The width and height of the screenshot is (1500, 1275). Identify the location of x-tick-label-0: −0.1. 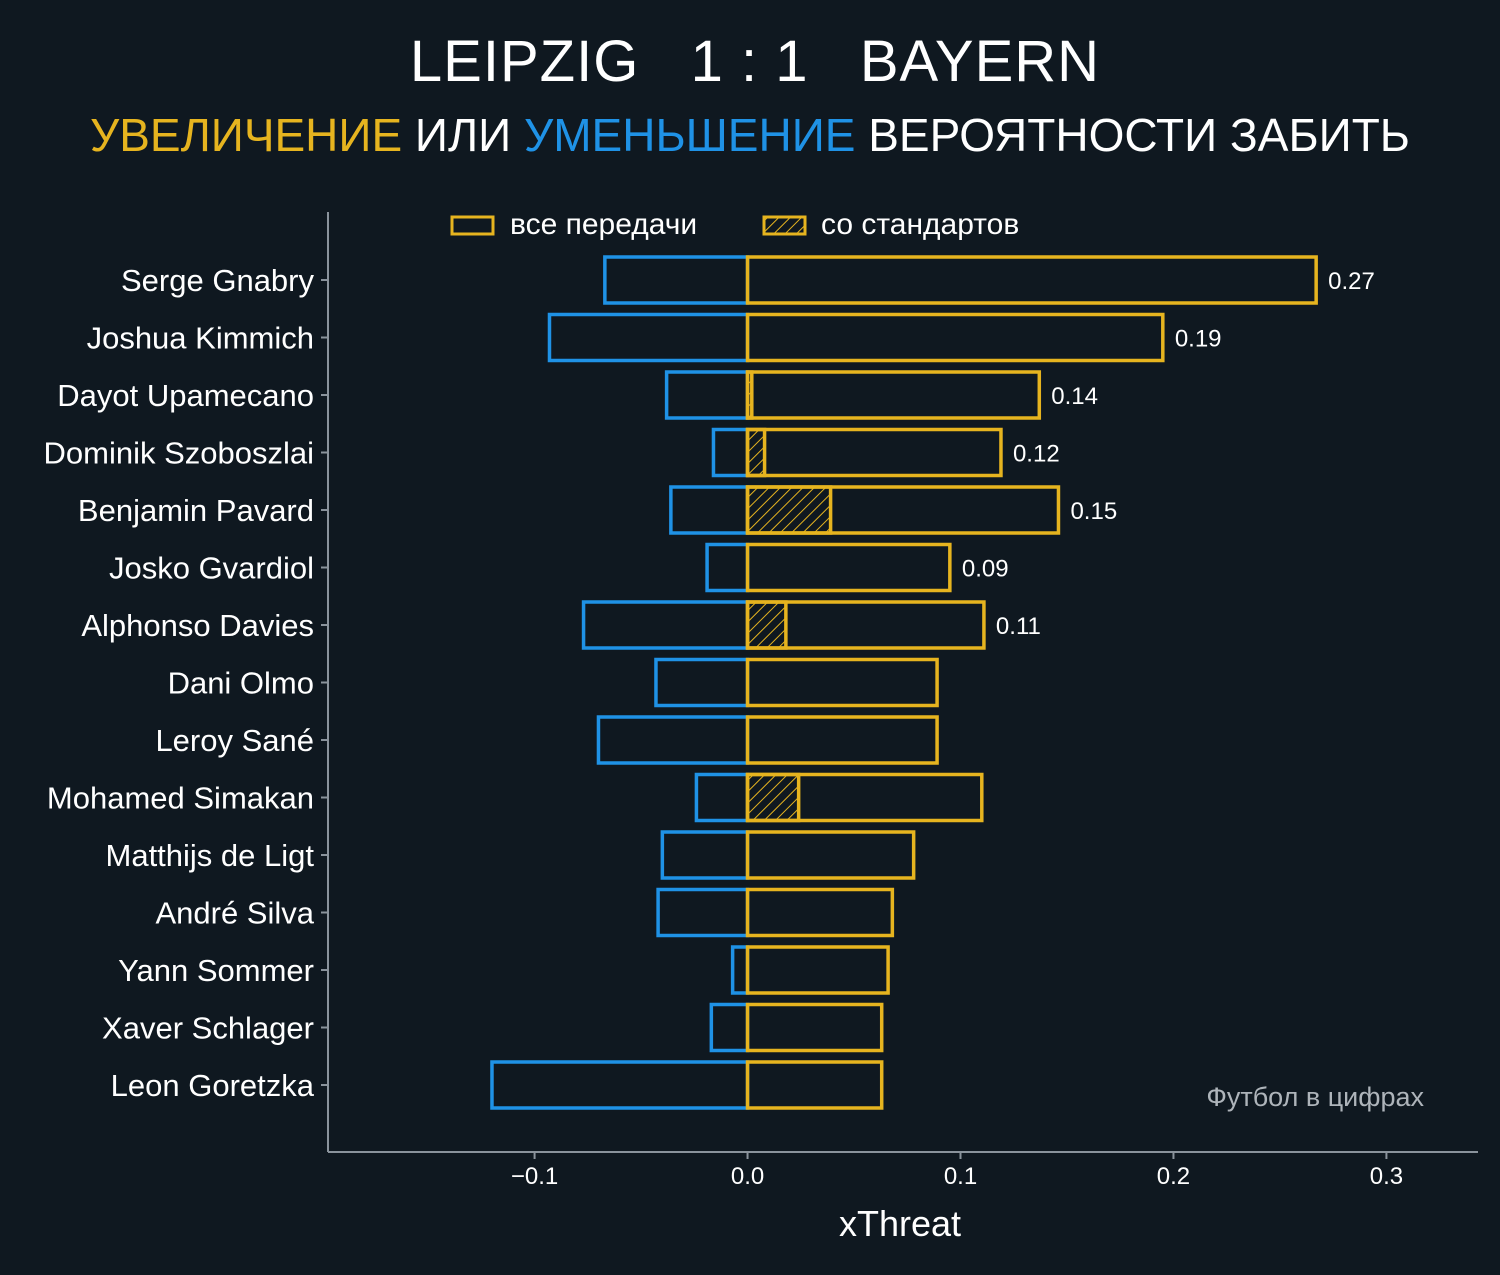
(534, 1176).